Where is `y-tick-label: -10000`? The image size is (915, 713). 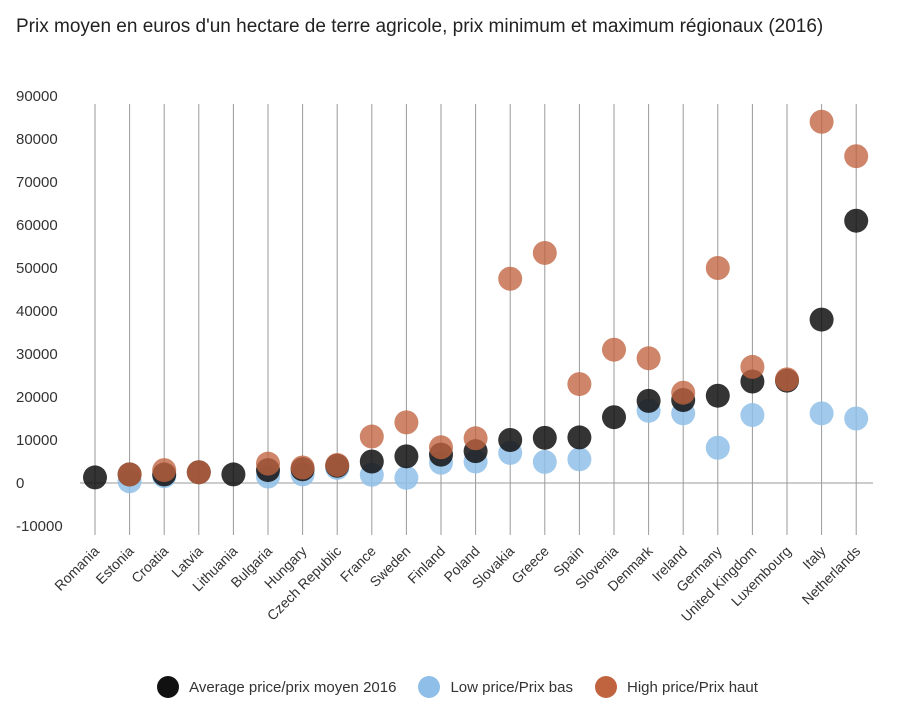
y-tick-label: -10000 is located at coordinates (39, 526).